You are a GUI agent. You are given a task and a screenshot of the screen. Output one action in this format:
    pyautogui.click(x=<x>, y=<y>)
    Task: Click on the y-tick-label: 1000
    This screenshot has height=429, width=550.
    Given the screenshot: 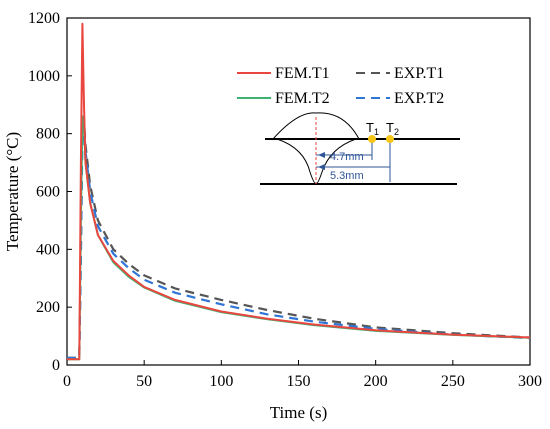 What is the action you would take?
    pyautogui.click(x=44, y=76)
    